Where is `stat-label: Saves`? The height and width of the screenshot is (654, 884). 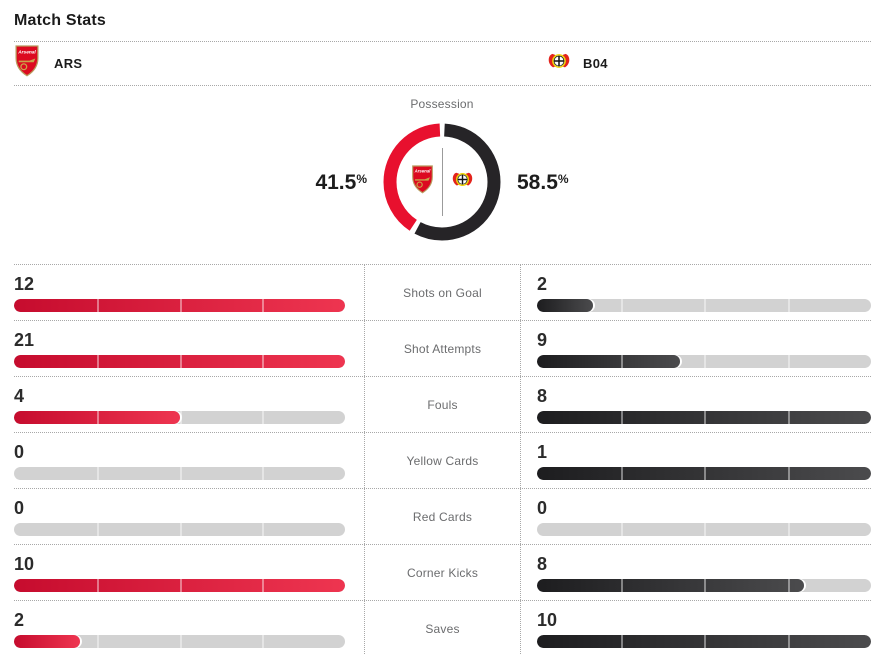
stat-label: Saves is located at coordinates (442, 628).